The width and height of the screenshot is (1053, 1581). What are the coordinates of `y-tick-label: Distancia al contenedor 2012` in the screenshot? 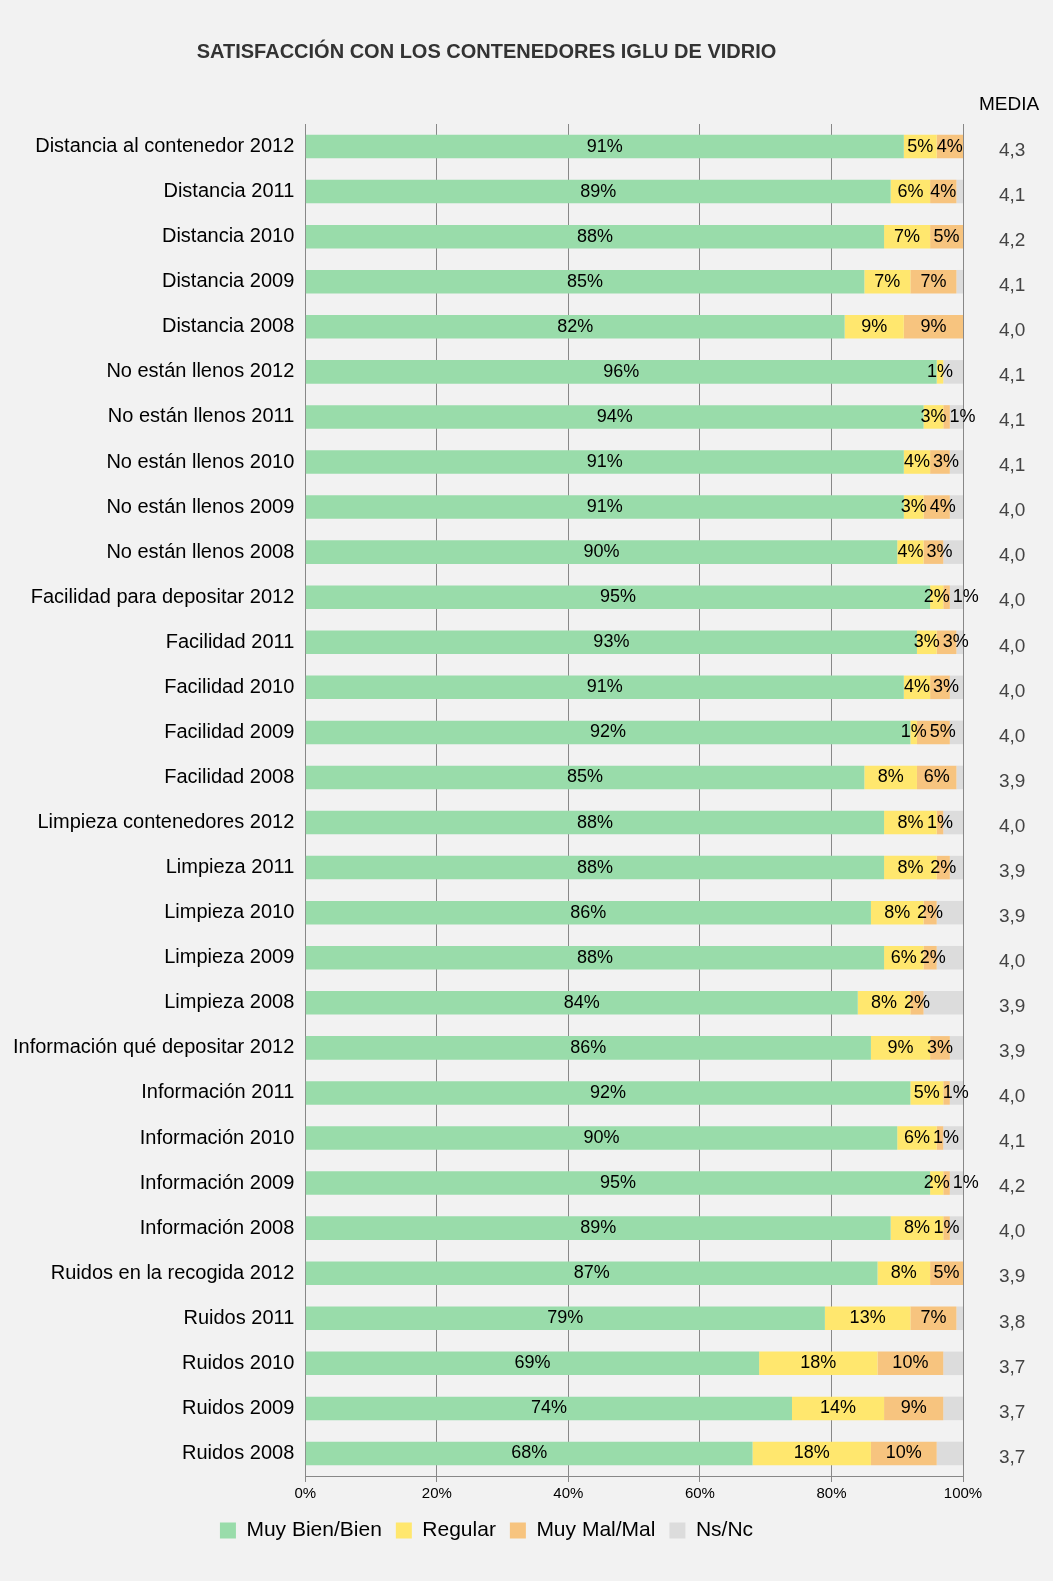 It's located at (165, 145).